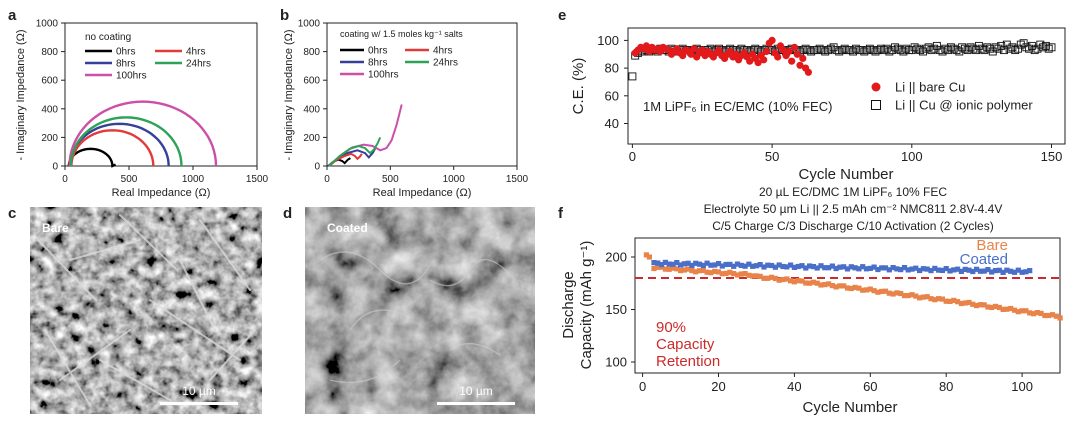 This screenshot has width=1080, height=427. Describe the element at coordinates (737, 106) in the screenshot. I see `e-annotation: 1M LiPF₆ in EC/EMC (10% FEC)` at that location.